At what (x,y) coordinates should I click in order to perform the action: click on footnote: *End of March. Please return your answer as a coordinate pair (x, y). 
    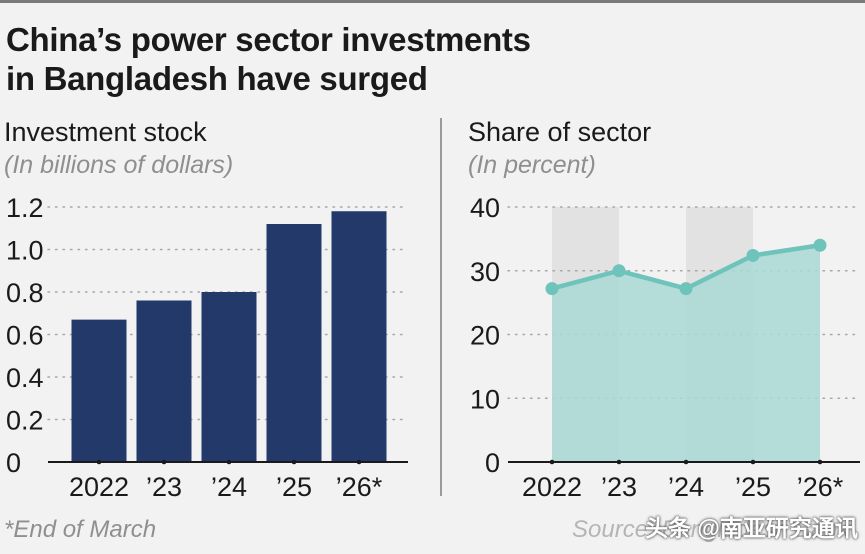
    Looking at the image, I should click on (80, 529).